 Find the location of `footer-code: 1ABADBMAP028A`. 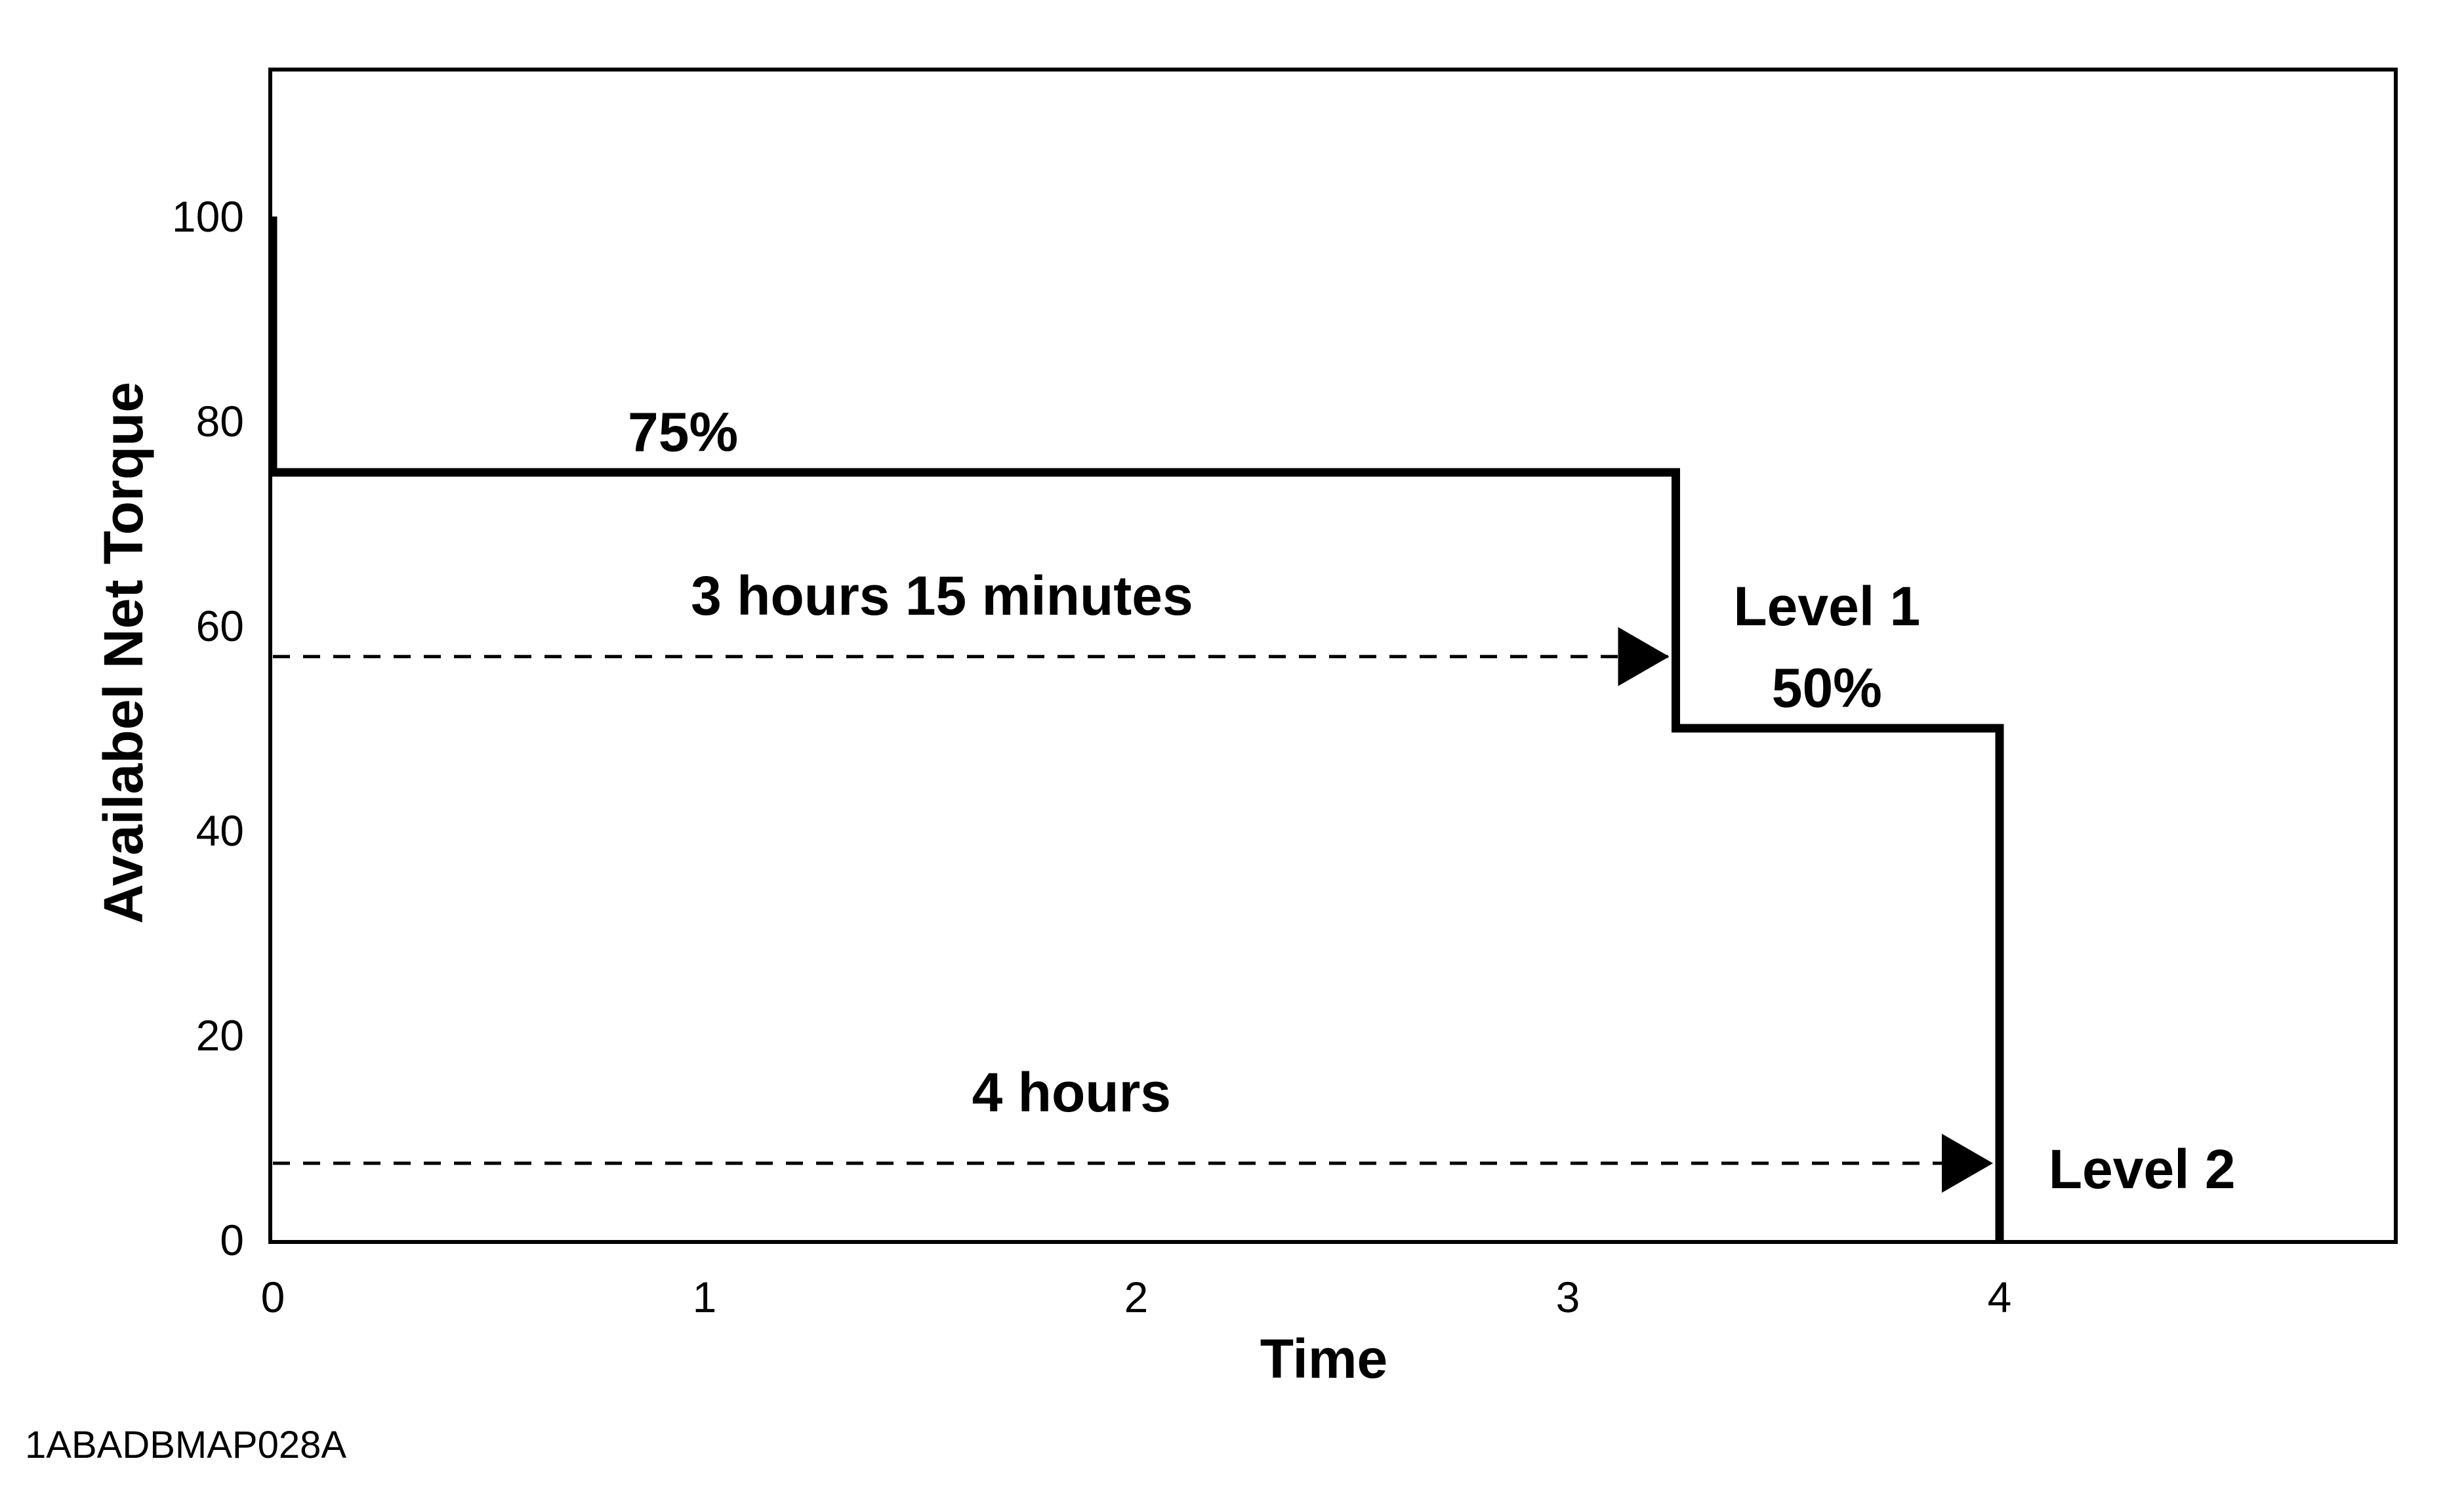

footer-code: 1ABADBMAP028A is located at coordinates (185, 1445).